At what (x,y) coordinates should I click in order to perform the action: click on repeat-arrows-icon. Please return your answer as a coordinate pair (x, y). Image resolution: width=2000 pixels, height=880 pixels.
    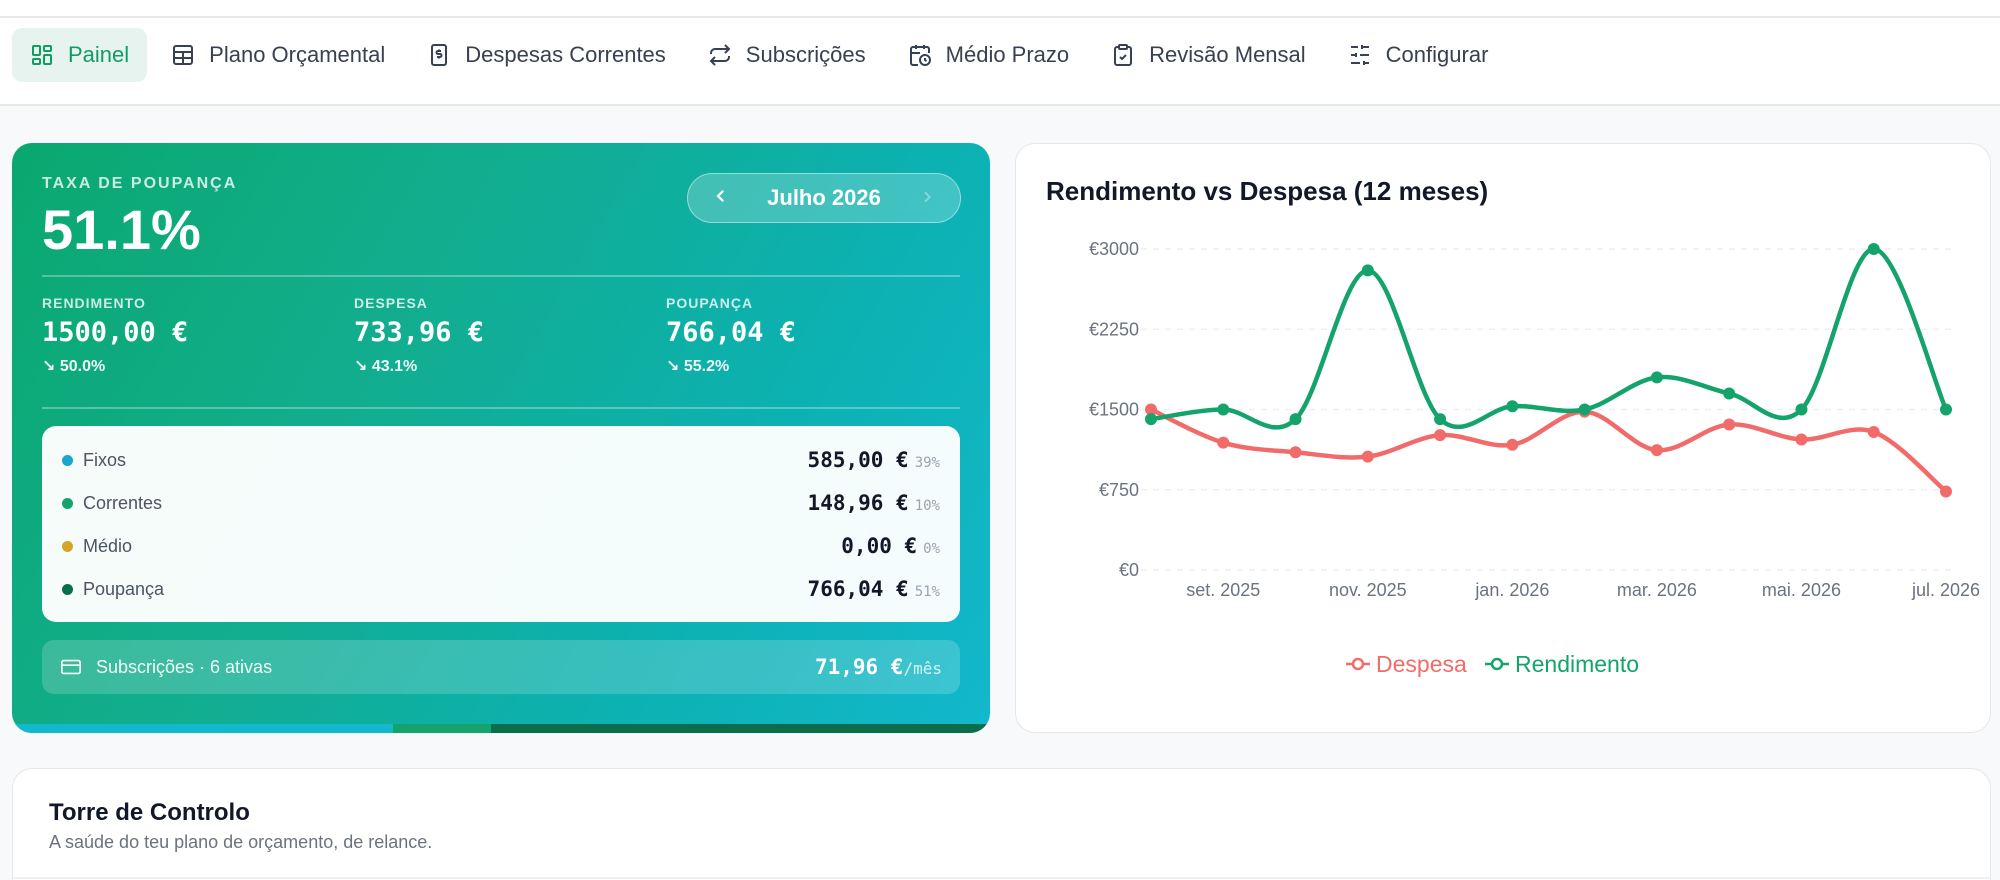
    Looking at the image, I should click on (720, 55).